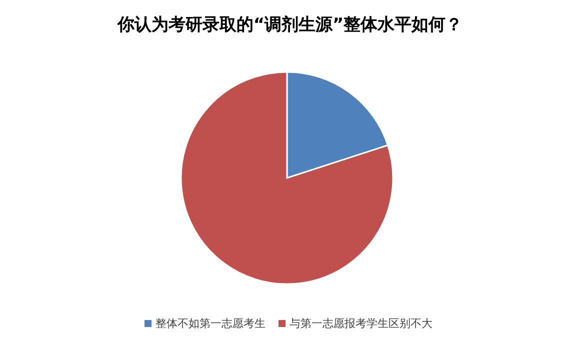 The image size is (580, 350). I want to click on legend-label: 与第一志愿报考学生区别不大, so click(361, 323).